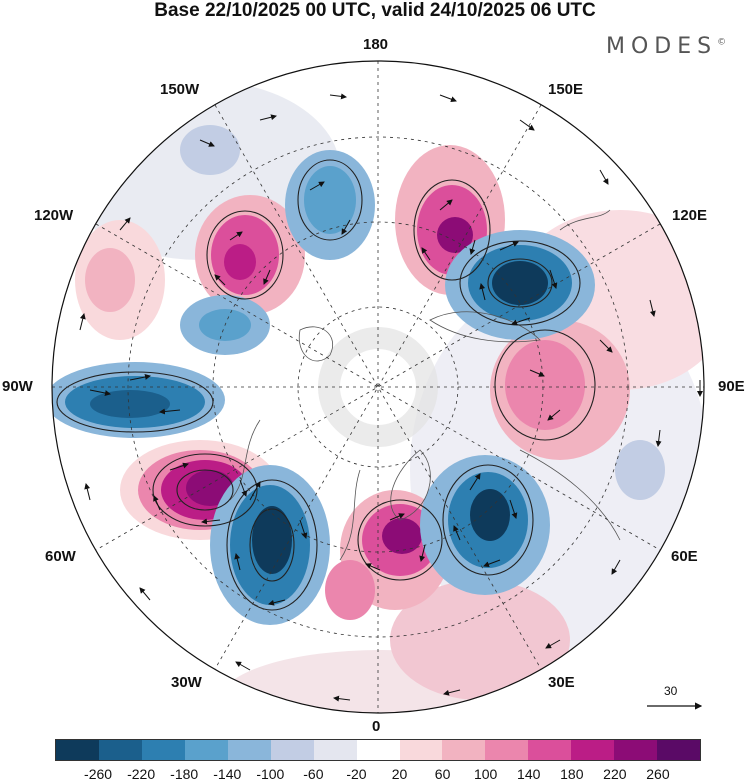  Describe the element at coordinates (690, 215) in the screenshot. I see `lon-label-120e: 120E` at that location.